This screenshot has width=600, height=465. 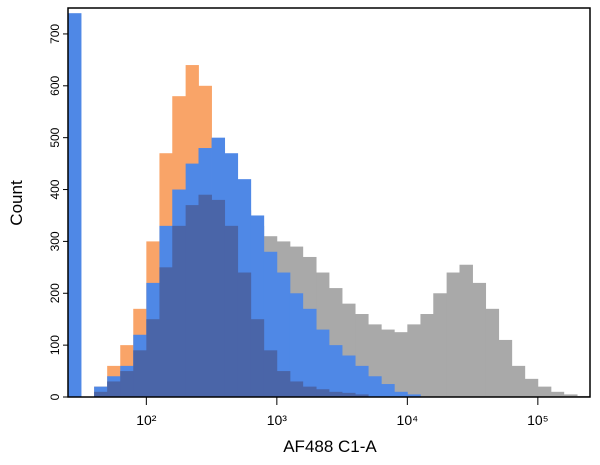 I want to click on y-tick-label: 0, so click(x=55, y=396).